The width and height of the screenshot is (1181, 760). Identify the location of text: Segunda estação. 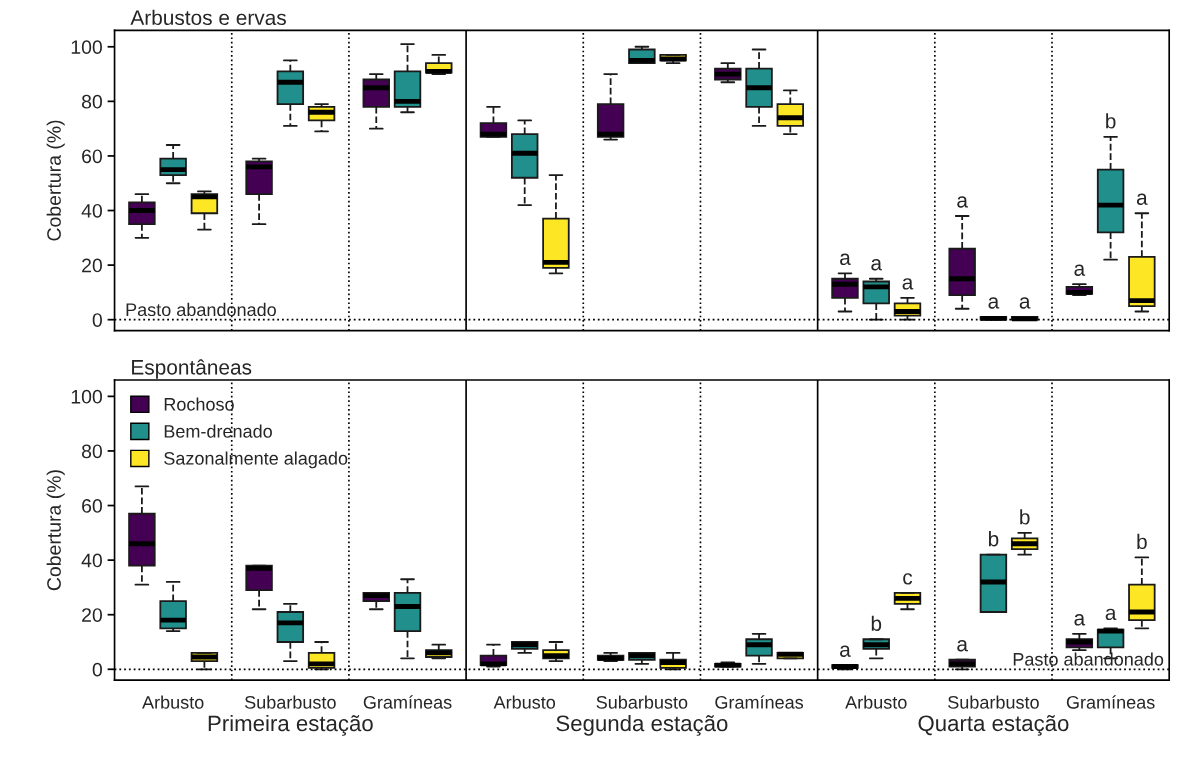
(642, 725).